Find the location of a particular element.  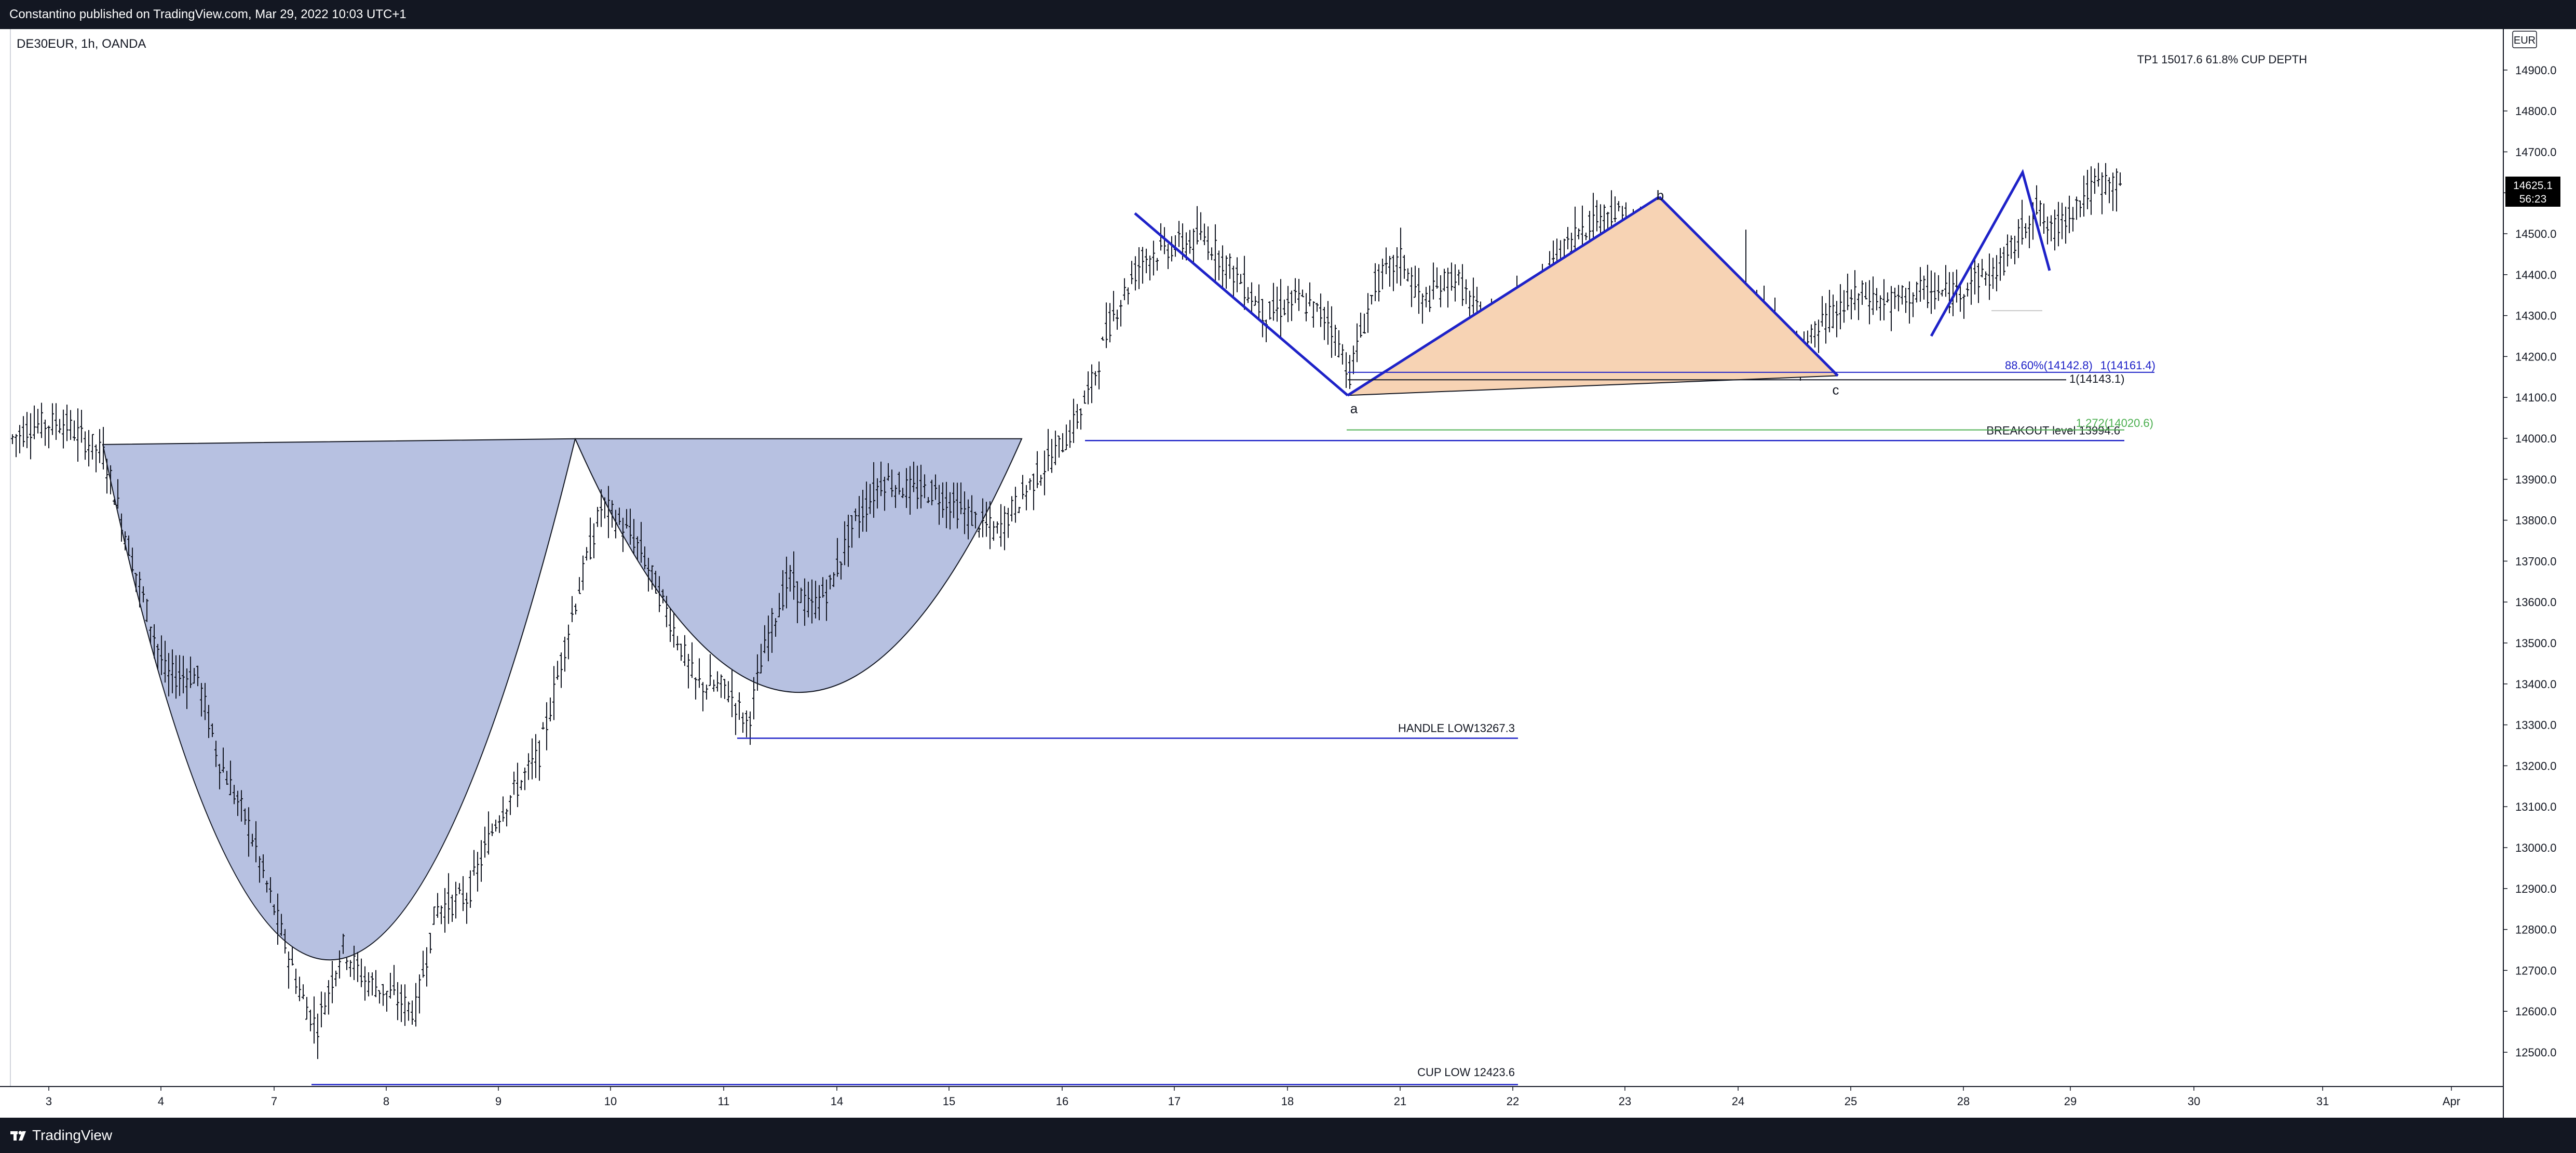

time-tick-label: 18 is located at coordinates (1287, 1101).